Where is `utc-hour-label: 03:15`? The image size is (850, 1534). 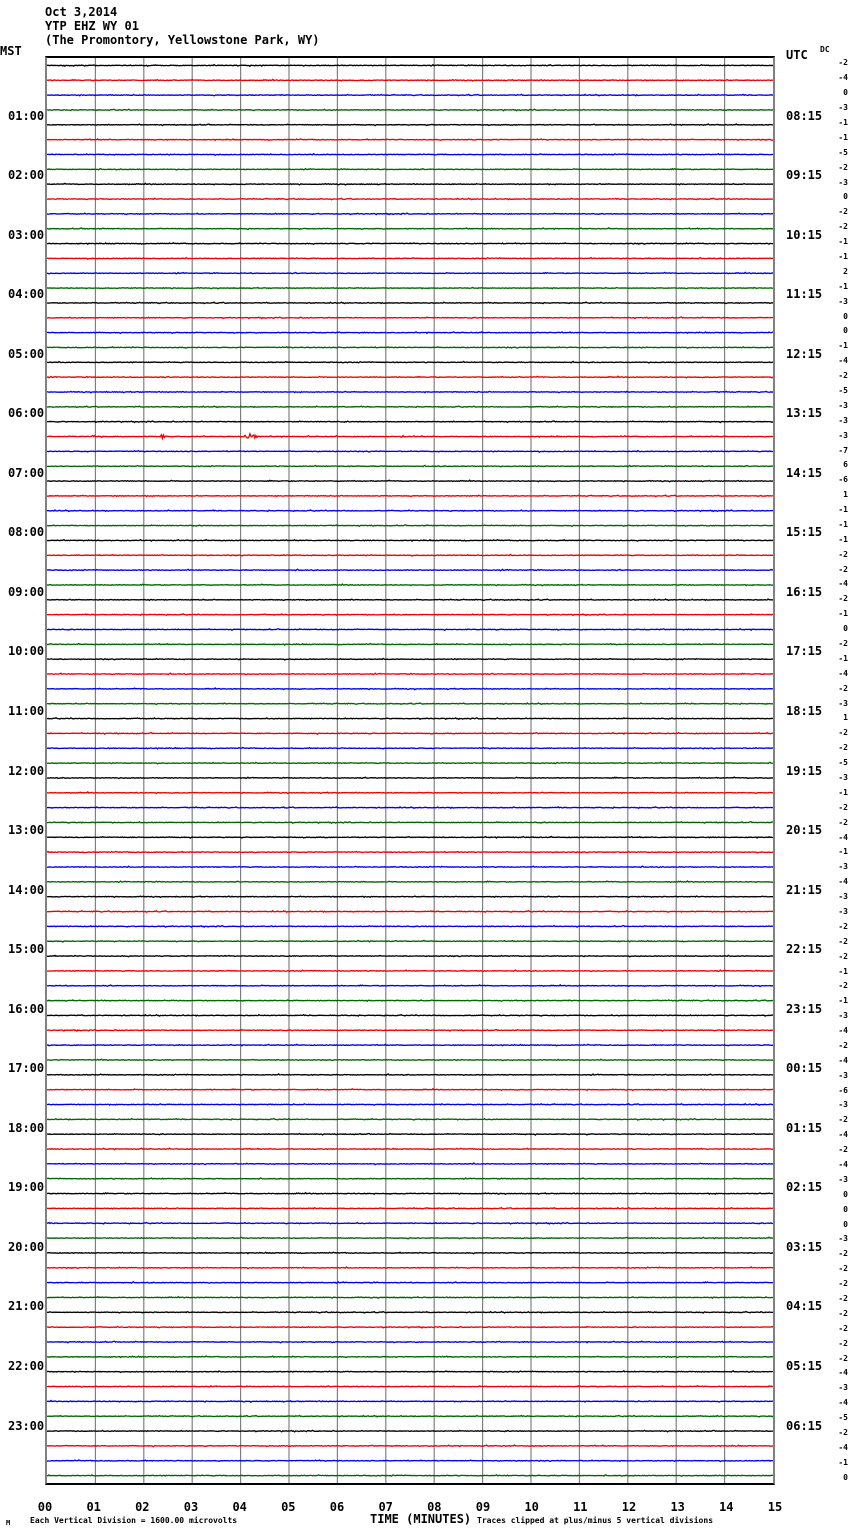 utc-hour-label: 03:15 is located at coordinates (804, 1246).